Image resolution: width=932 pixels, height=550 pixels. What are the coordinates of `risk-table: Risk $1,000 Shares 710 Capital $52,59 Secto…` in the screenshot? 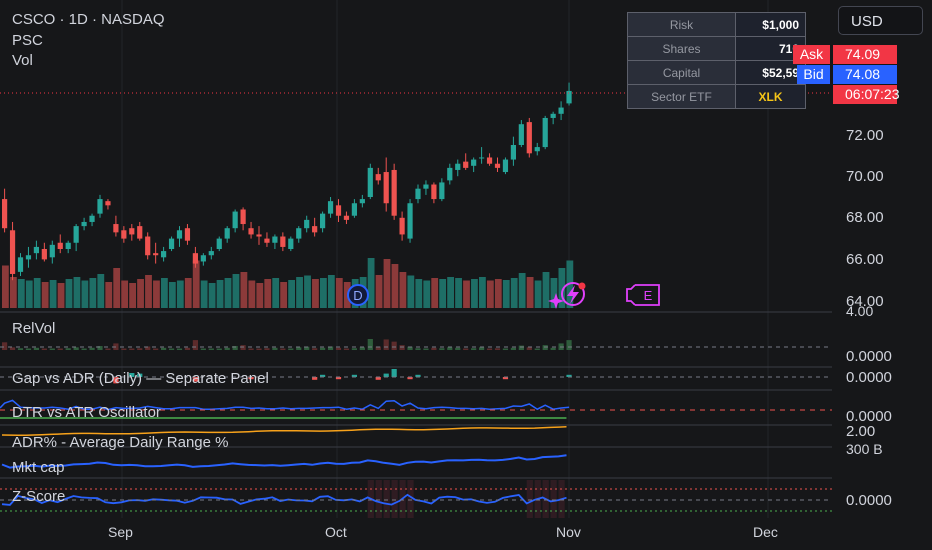 It's located at (716, 60).